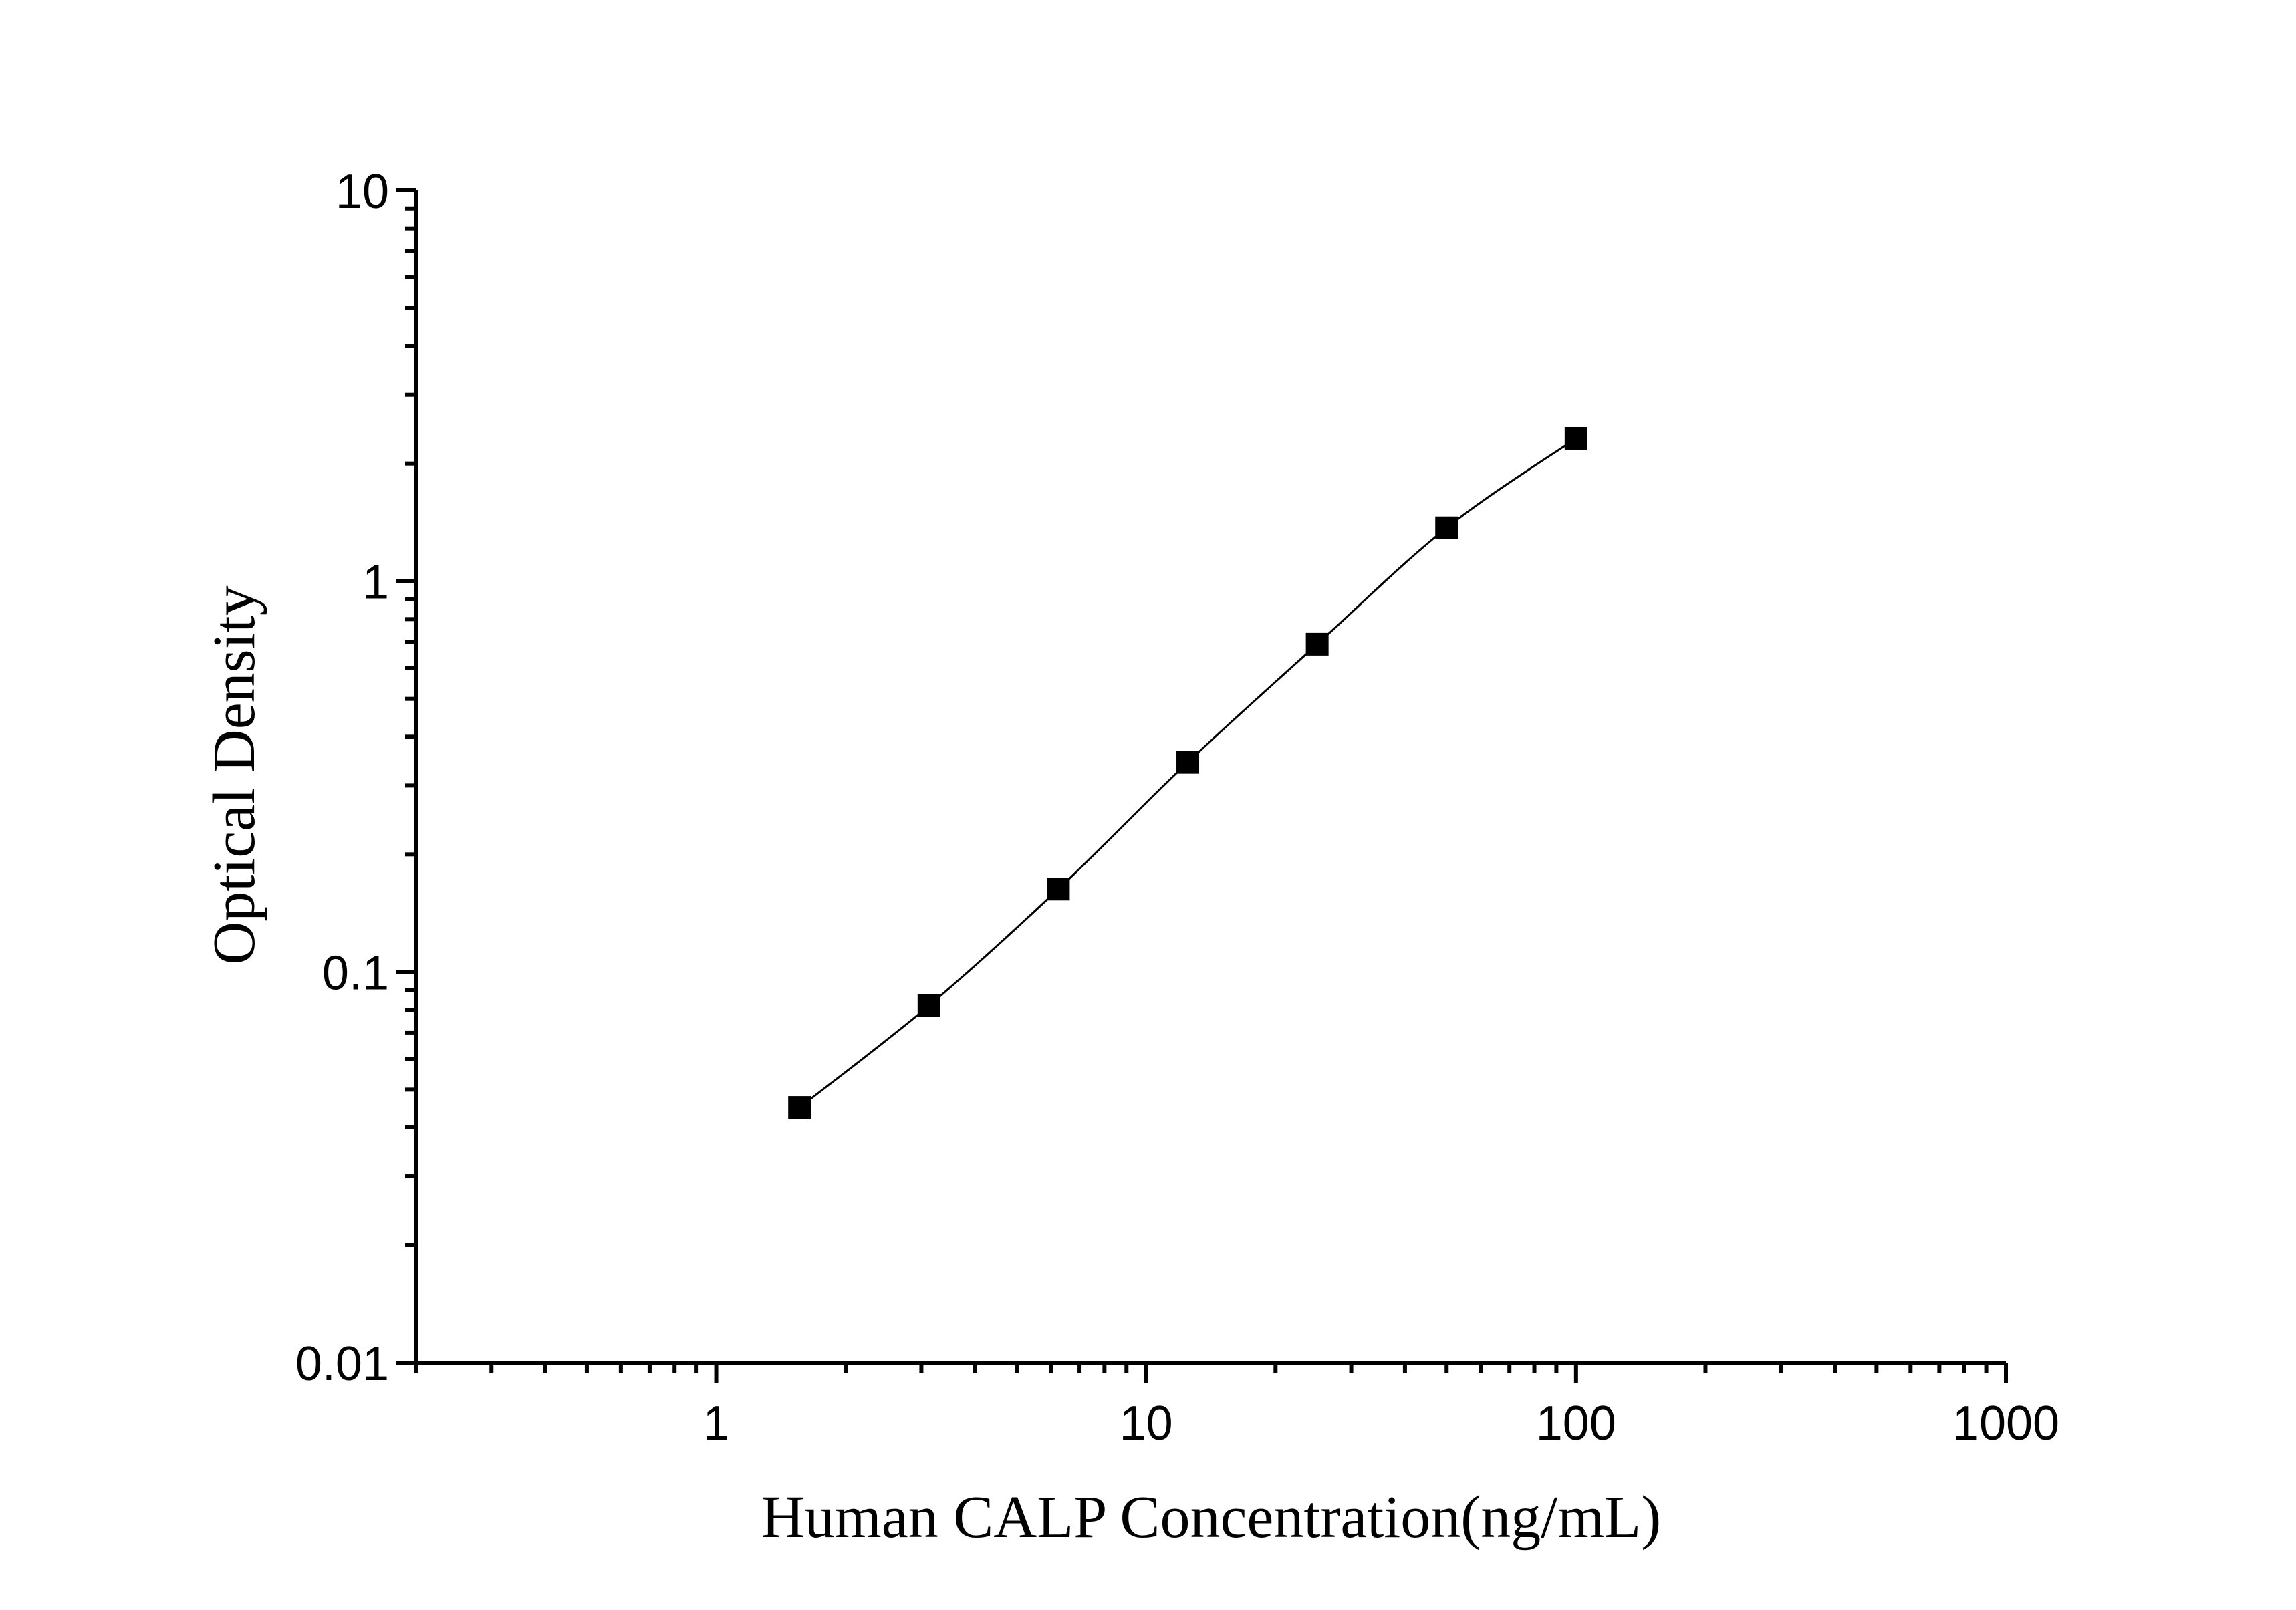 The image size is (2296, 1610). I want to click on y-tick-label: 0.01, so click(342, 1364).